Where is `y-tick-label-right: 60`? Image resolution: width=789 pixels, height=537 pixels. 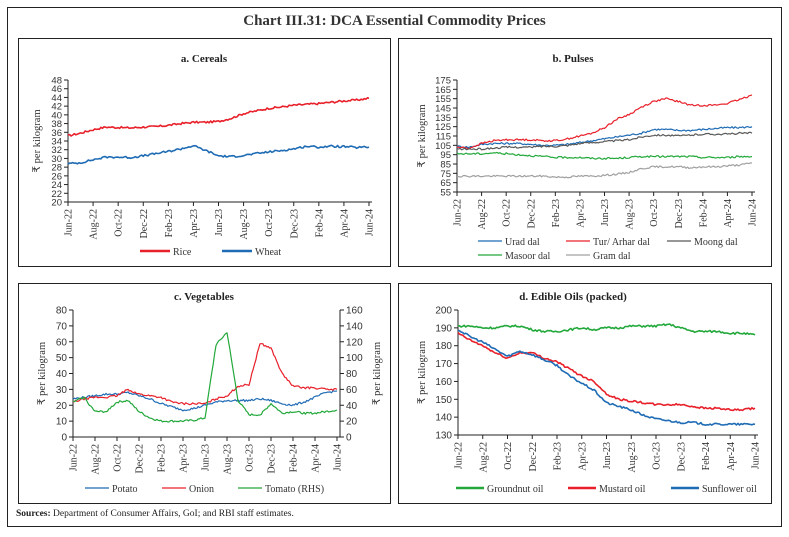
y-tick-label-right: 60 is located at coordinates (352, 390).